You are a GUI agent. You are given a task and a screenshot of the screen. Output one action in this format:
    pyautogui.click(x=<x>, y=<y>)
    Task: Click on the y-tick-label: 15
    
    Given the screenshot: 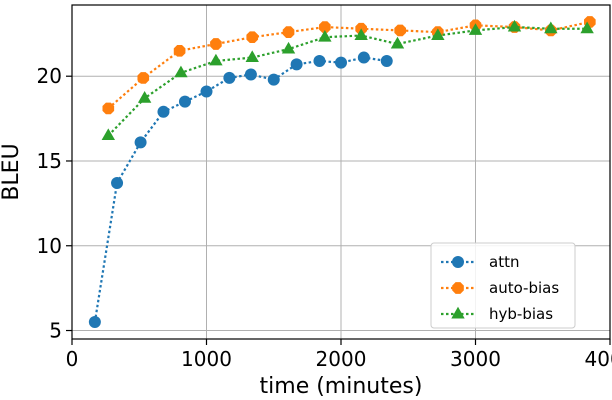 What is the action you would take?
    pyautogui.click(x=49, y=161)
    